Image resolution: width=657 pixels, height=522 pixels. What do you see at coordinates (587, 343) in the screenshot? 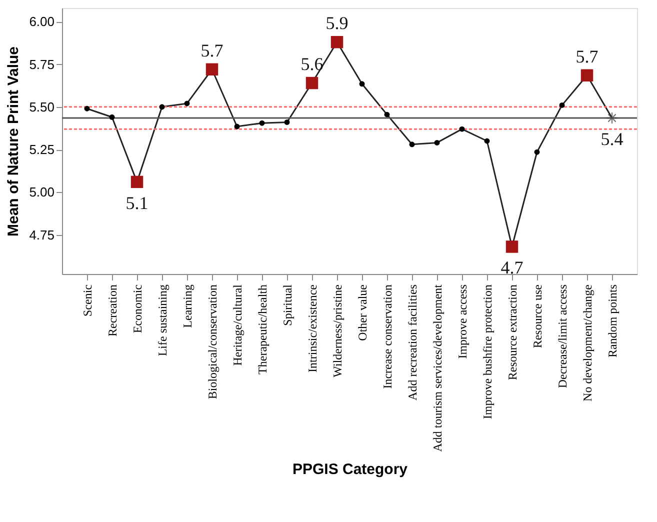
I see `x-tick-label: No development/change` at bounding box center [587, 343].